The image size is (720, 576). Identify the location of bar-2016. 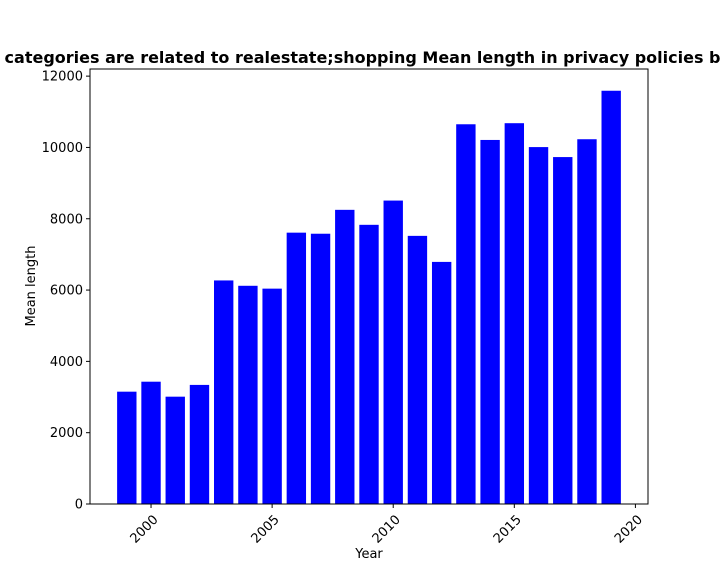
(538, 325).